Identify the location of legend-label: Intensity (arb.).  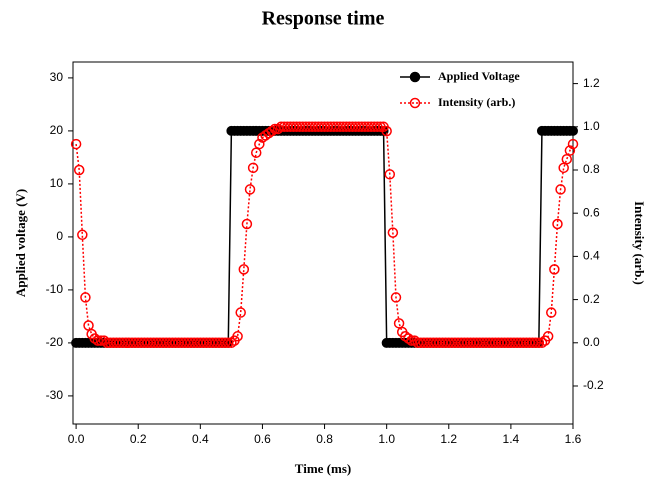
(476, 102).